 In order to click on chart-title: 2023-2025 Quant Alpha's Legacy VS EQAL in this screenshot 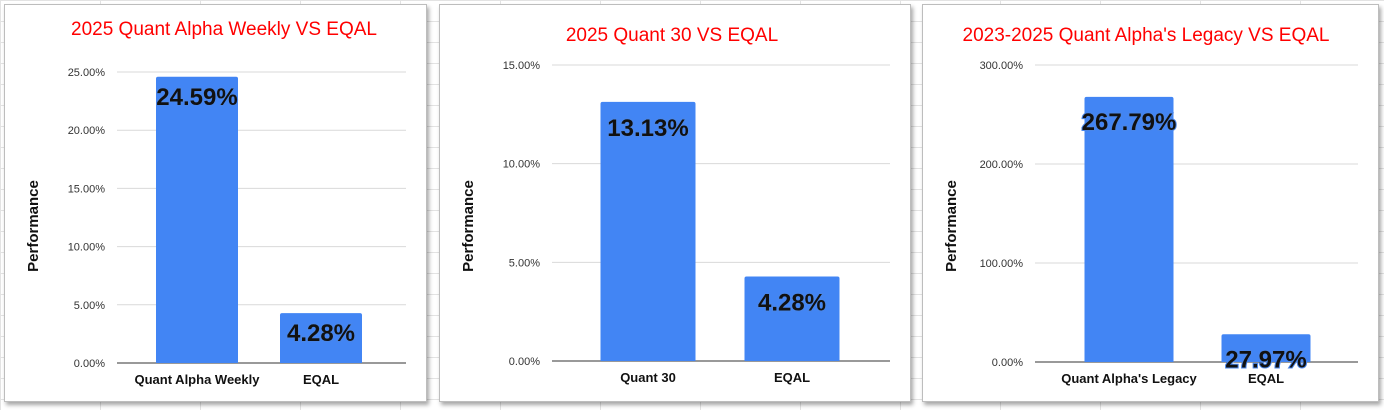, I will do `click(1146, 35)`.